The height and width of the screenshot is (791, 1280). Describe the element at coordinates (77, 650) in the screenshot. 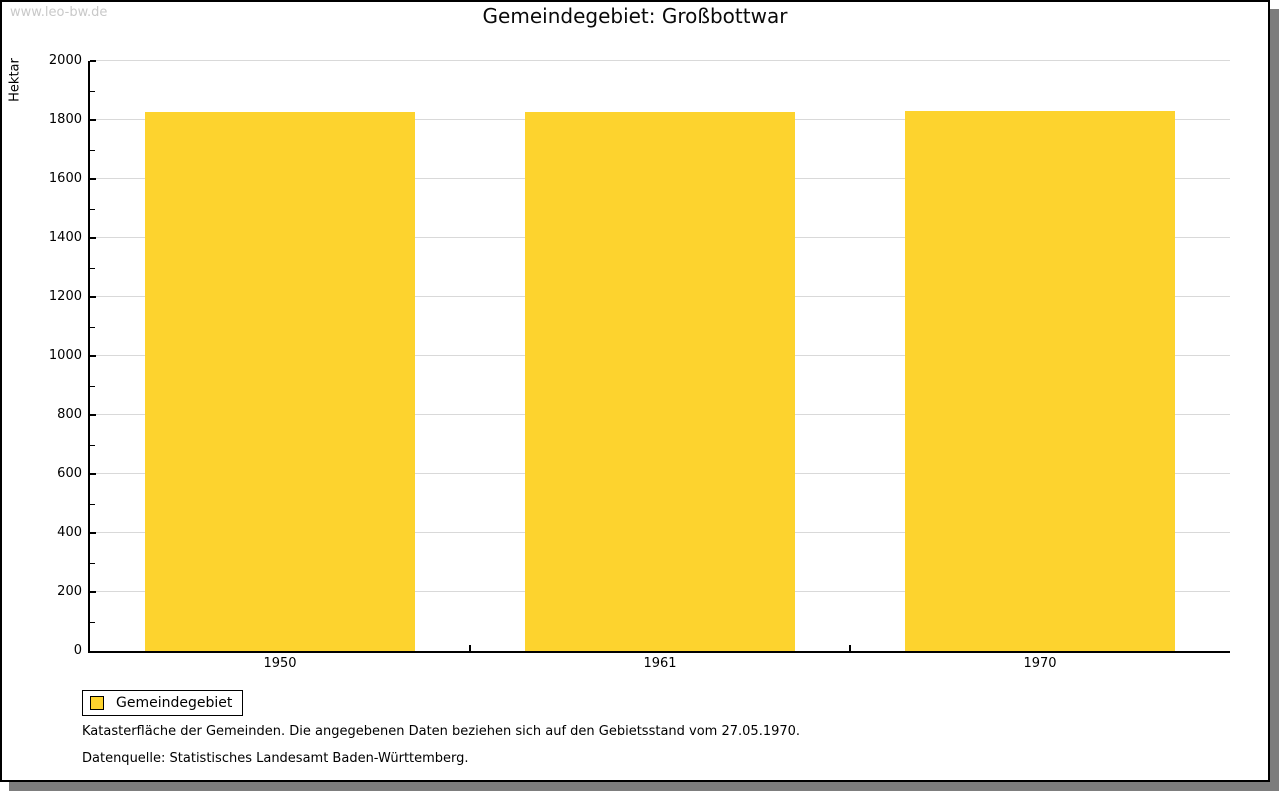

I see `y-axis-tick-label: 0` at that location.